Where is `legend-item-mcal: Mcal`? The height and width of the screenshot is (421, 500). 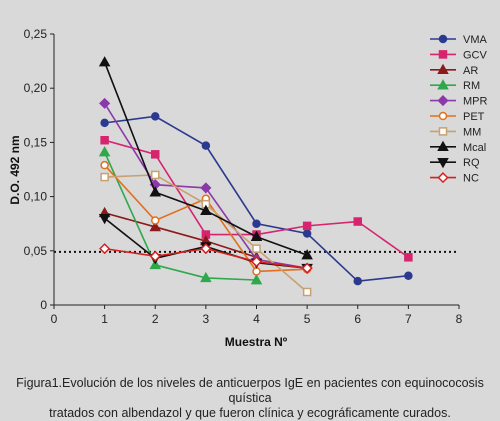 legend-item-mcal: Mcal is located at coordinates (458, 147).